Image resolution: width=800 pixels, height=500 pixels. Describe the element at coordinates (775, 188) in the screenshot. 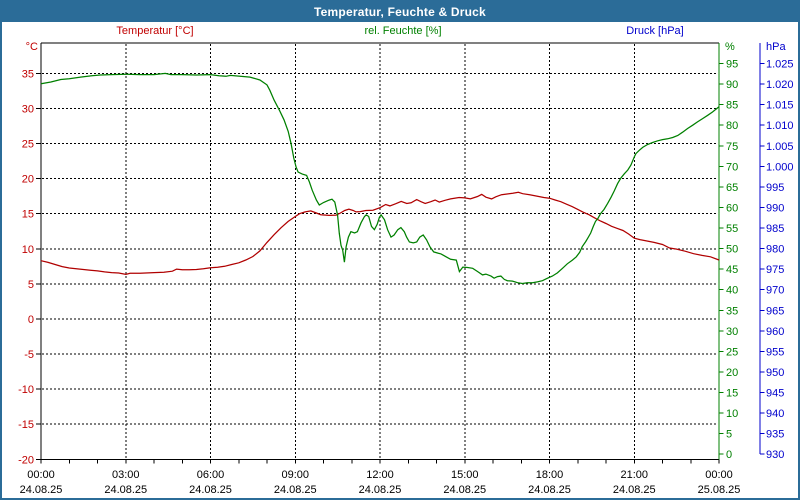

I see `pressure-tick-label: 995` at that location.